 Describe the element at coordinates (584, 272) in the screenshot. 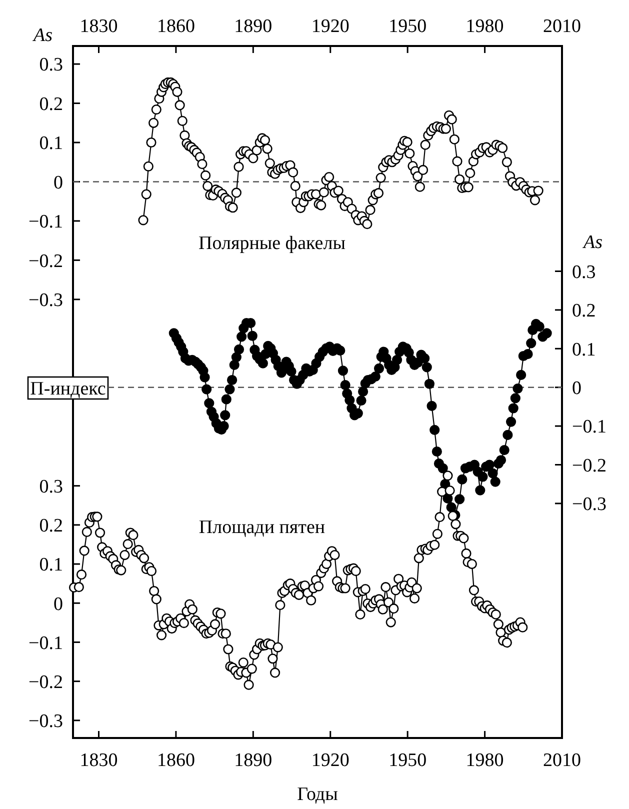

I see `y2-tick-label: 0.3` at that location.